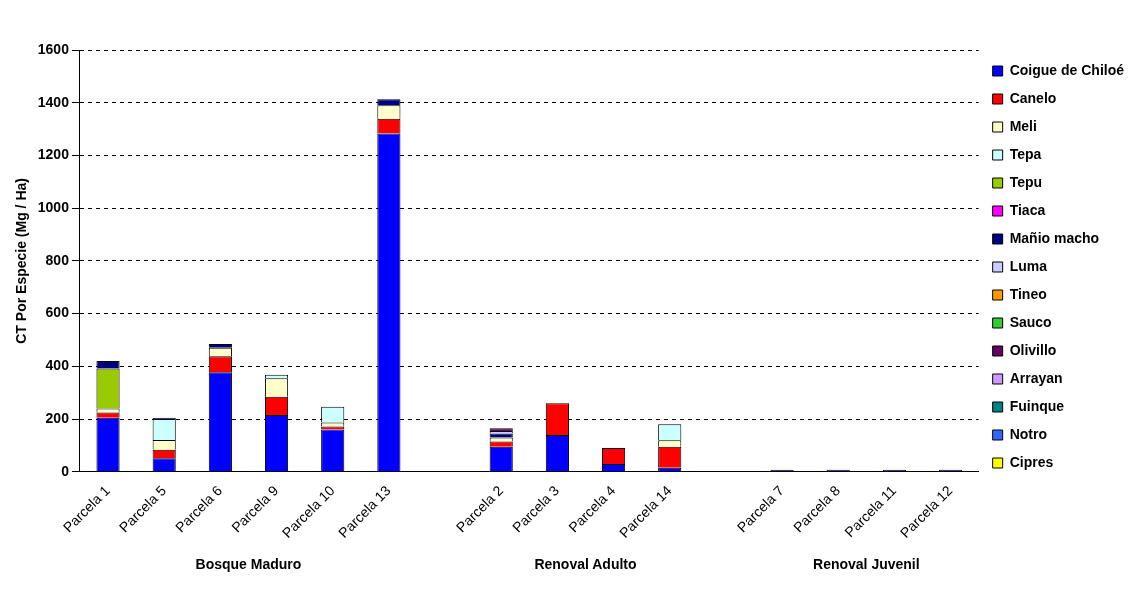  Describe the element at coordinates (1037, 405) in the screenshot. I see `legend-label: Fuinque` at that location.